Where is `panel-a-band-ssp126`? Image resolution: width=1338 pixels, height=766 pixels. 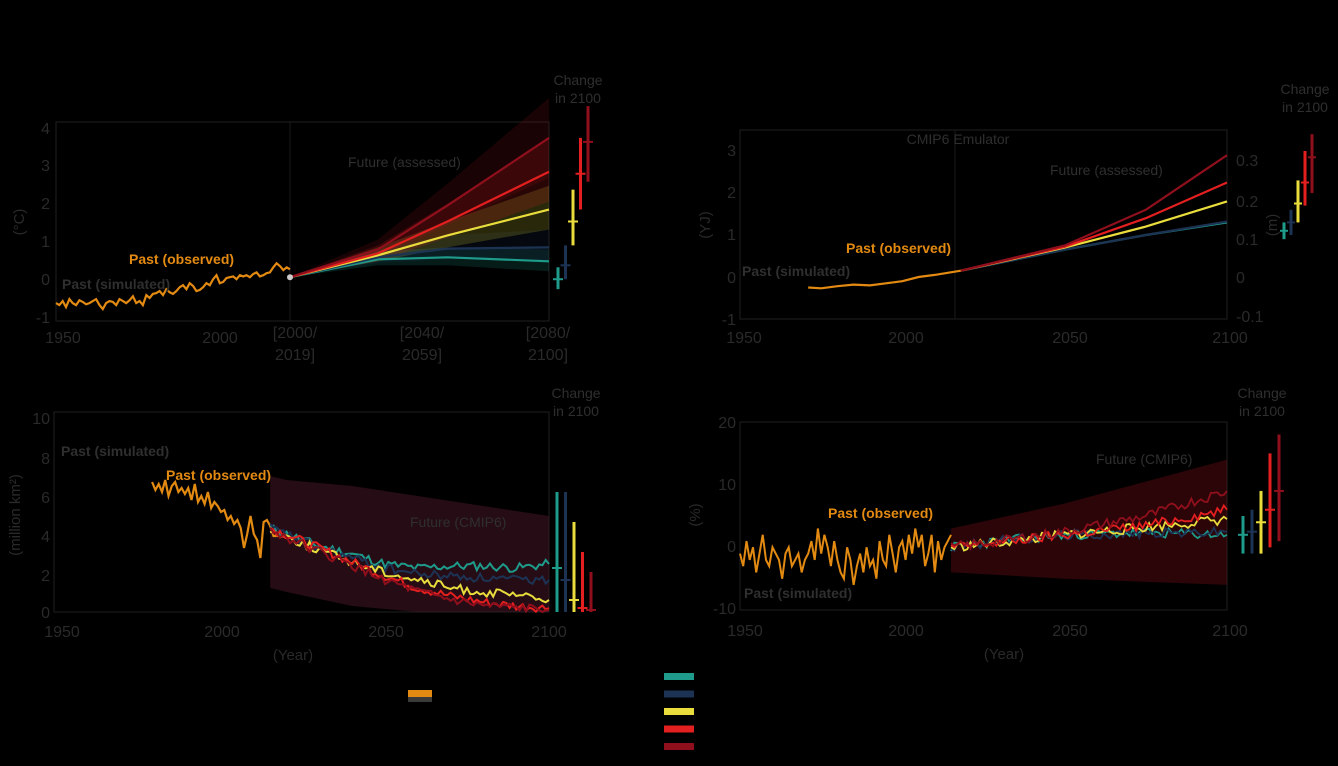
panel-a-band-ssp126 is located at coordinates (419, 253).